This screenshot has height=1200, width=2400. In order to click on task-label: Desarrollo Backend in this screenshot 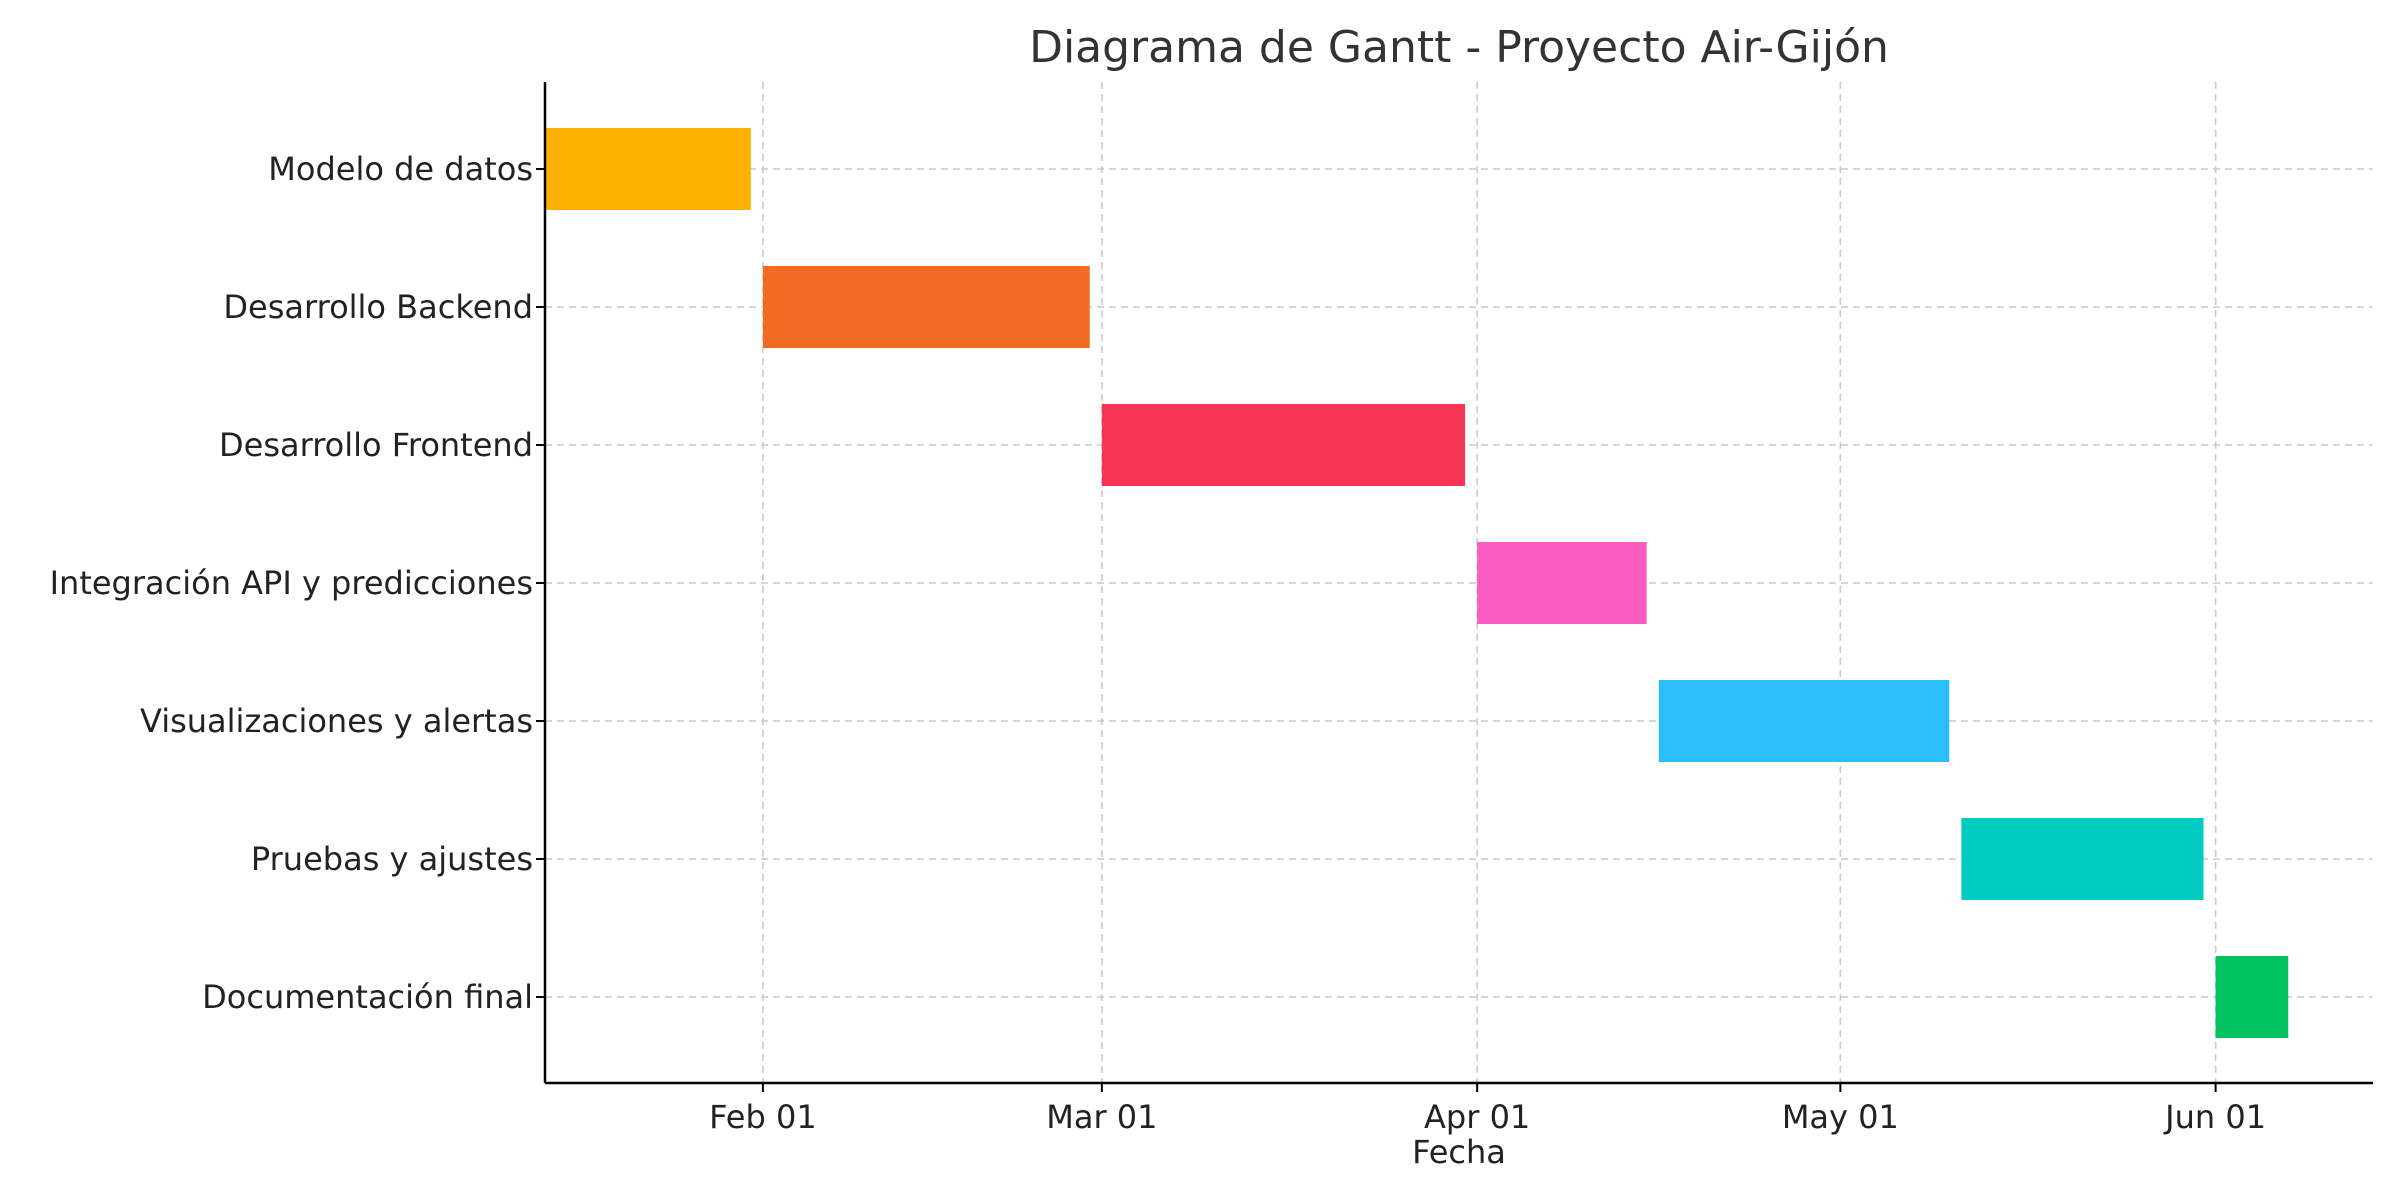, I will do `click(378, 307)`.